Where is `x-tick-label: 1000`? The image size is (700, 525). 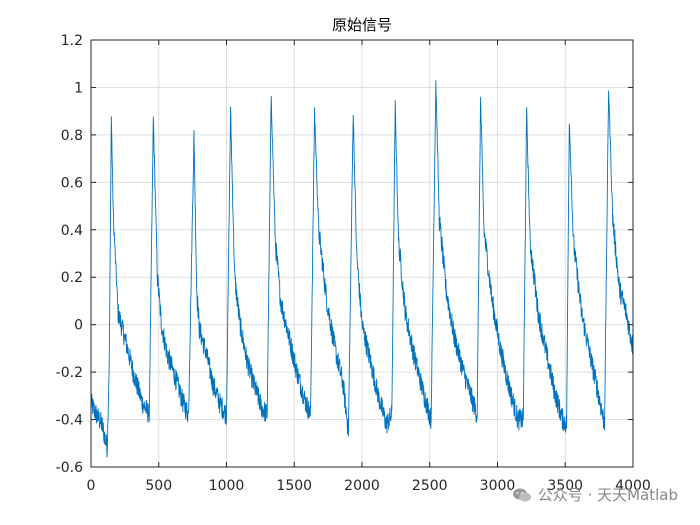 x-tick-label: 1000 is located at coordinates (227, 486).